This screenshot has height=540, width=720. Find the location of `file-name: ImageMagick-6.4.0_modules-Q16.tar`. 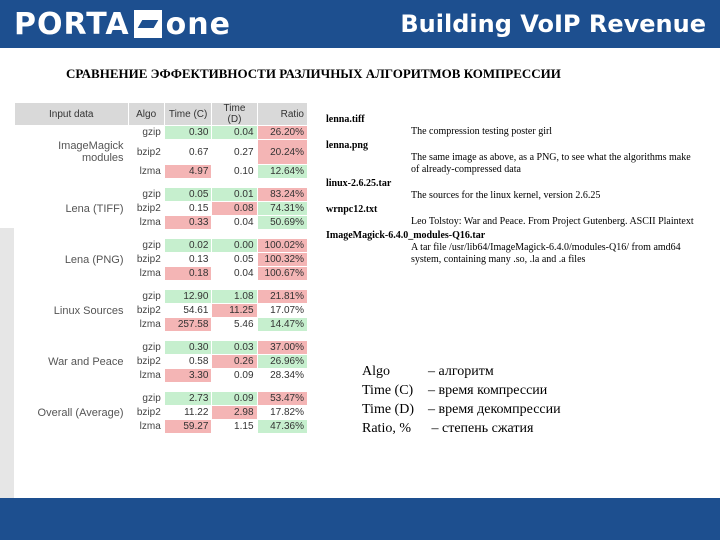

file-name: ImageMagick-6.4.0_modules-Q16.tar is located at coordinates (406, 235).